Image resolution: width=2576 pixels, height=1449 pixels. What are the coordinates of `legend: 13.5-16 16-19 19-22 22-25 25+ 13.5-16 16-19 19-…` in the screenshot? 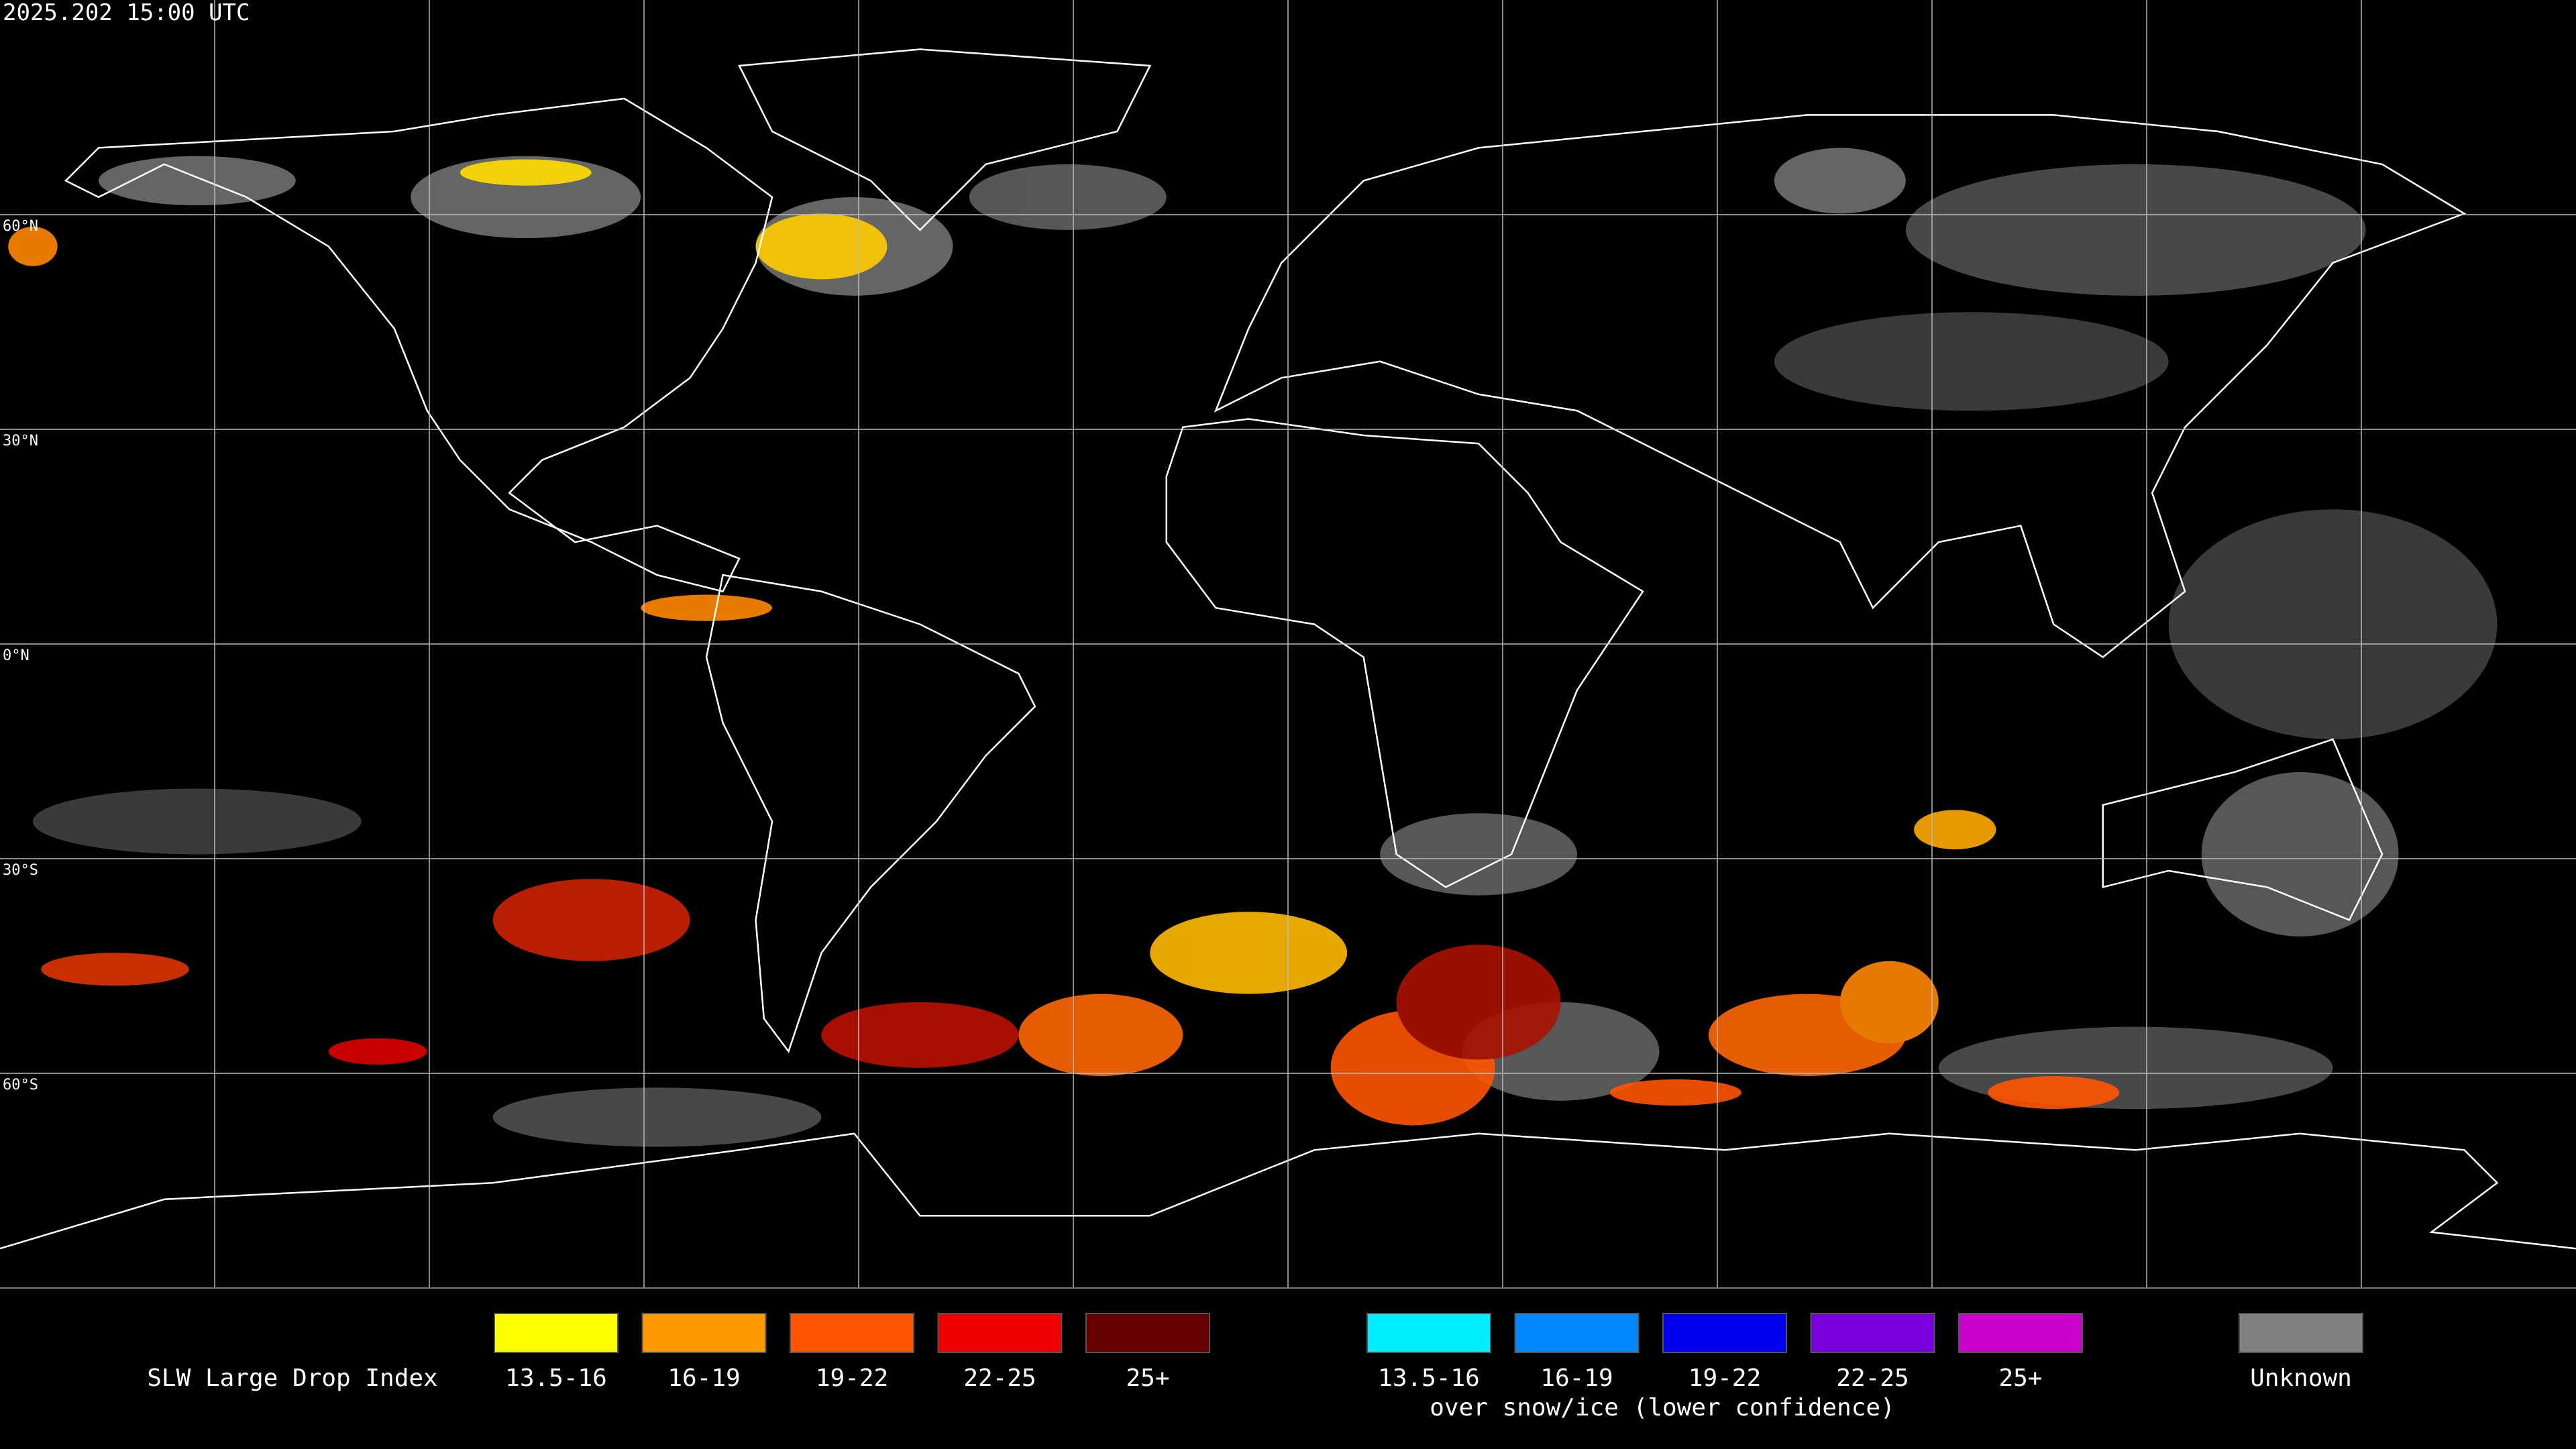 It's located at (1428, 1352).